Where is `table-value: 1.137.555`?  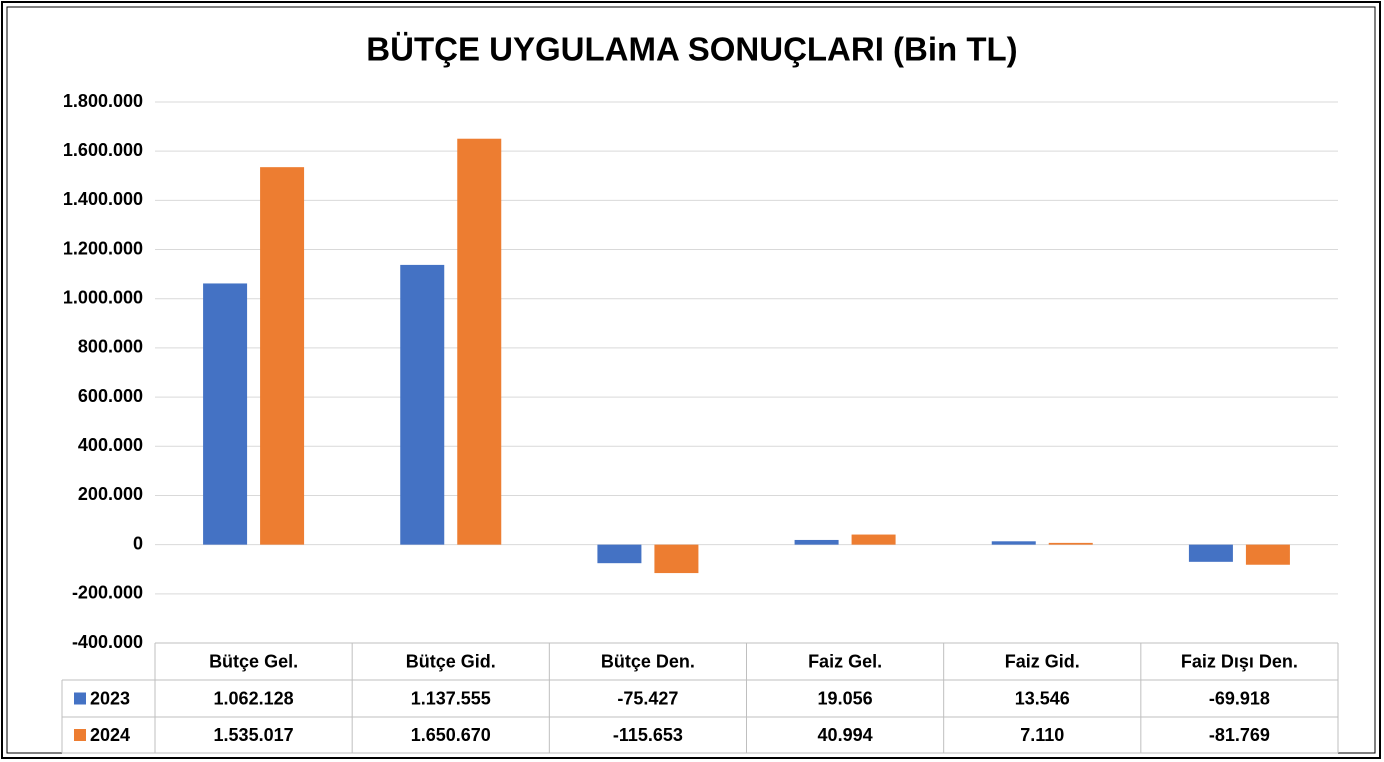
table-value: 1.137.555 is located at coordinates (451, 698).